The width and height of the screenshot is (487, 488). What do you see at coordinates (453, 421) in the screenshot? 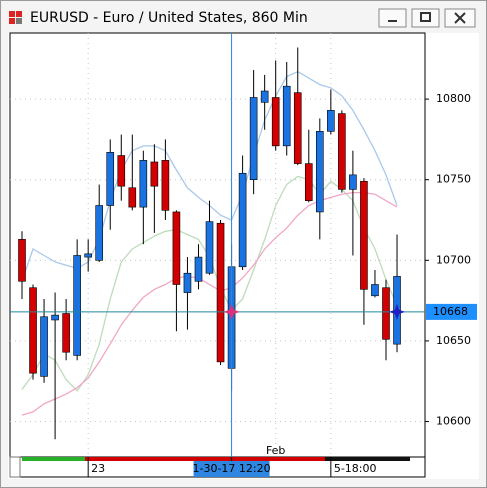
I see `y-tick-label: 10600` at bounding box center [453, 421].